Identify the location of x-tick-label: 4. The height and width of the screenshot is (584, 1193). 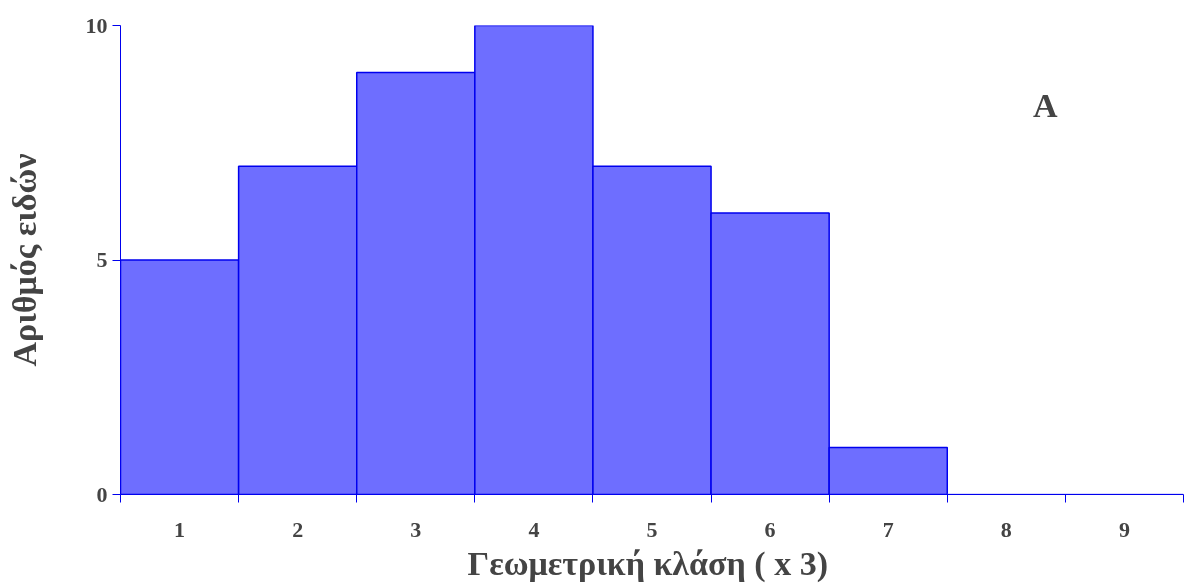
(534, 529).